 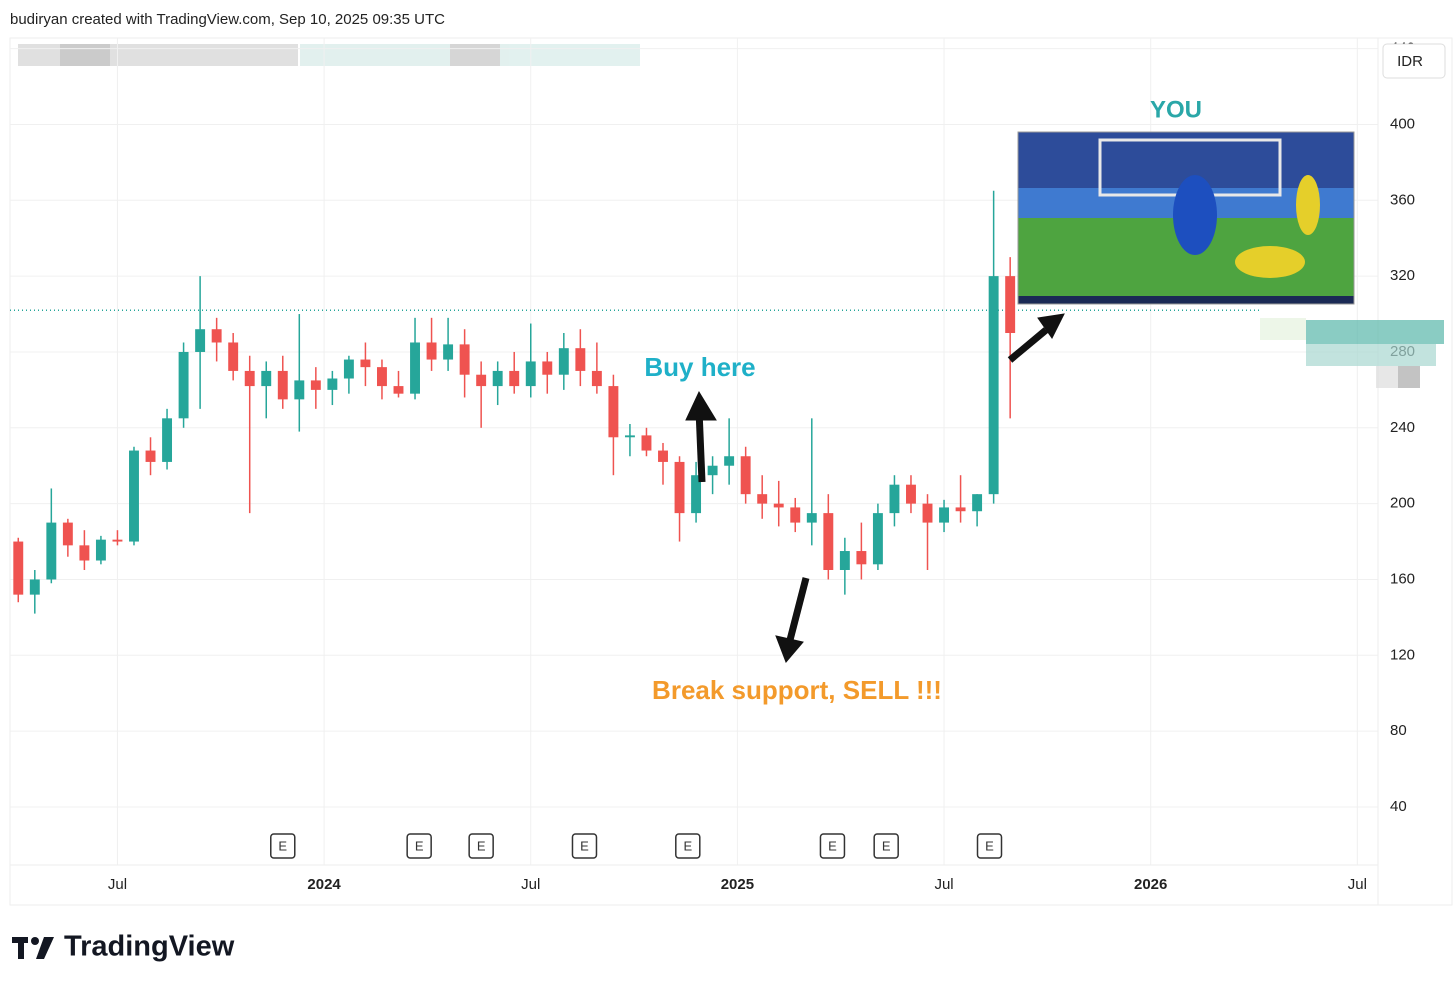 What do you see at coordinates (1402, 427) in the screenshot?
I see `y-tick-label: 240` at bounding box center [1402, 427].